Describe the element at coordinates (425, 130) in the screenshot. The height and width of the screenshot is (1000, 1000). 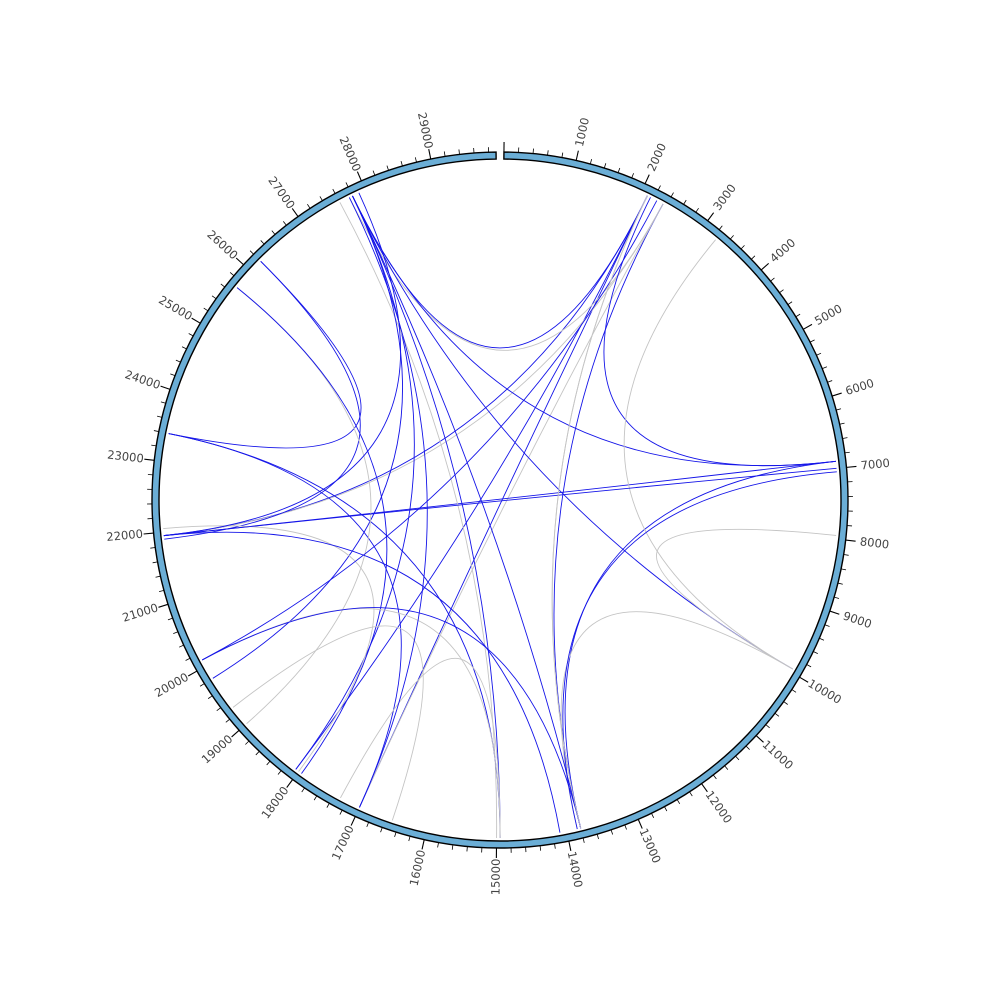
I see `tick-label: 29000` at that location.